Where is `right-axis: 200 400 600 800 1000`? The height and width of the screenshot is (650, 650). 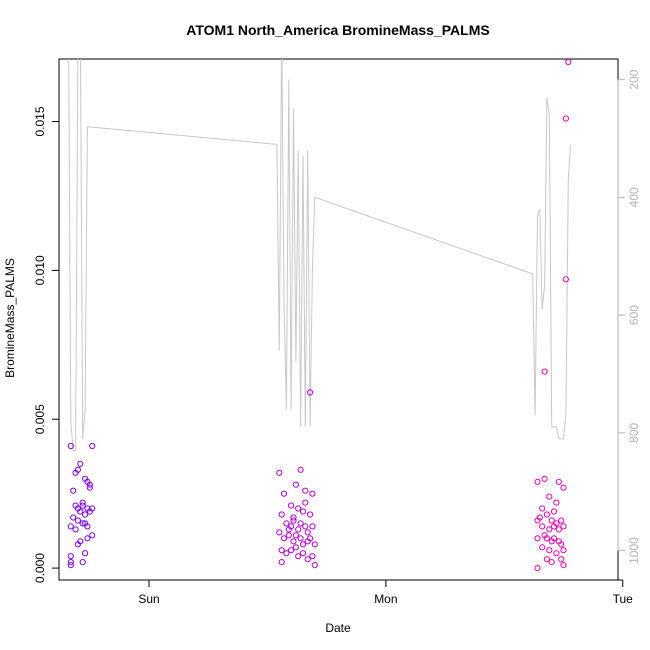 right-axis: 200 400 600 800 1000 is located at coordinates (629, 316).